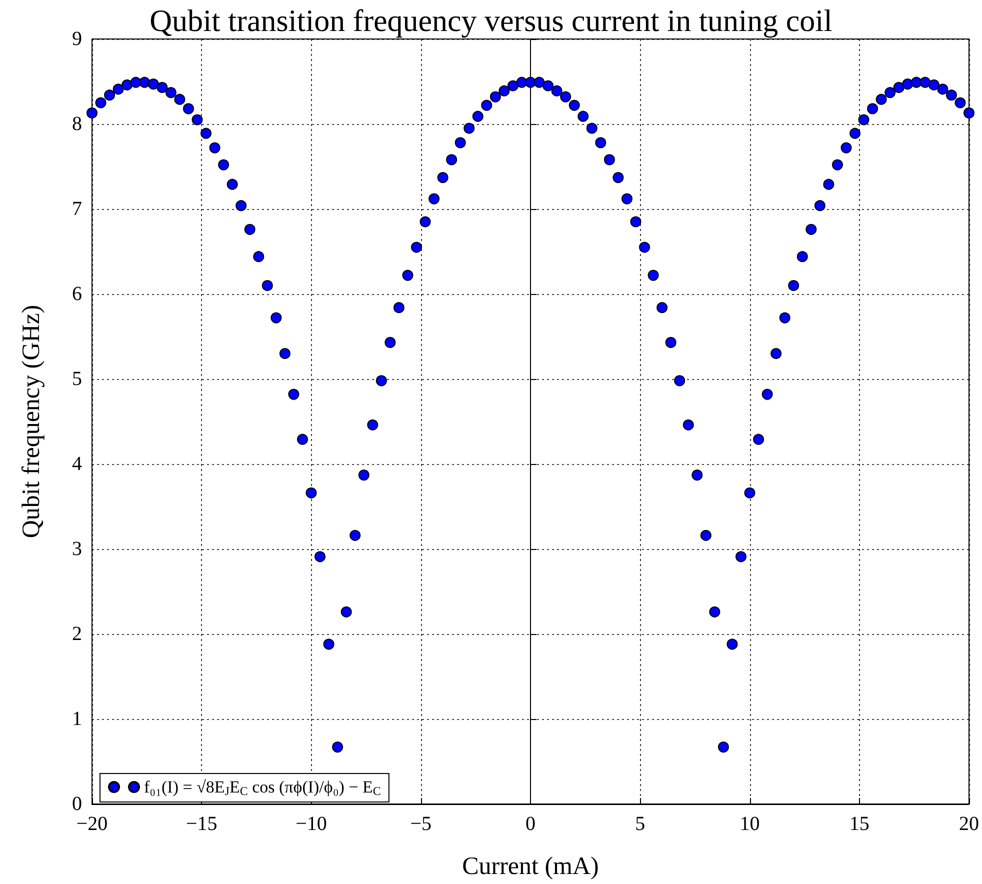  What do you see at coordinates (31, 421) in the screenshot?
I see `y-axis-title: Qubit frequency (GHz)` at bounding box center [31, 421].